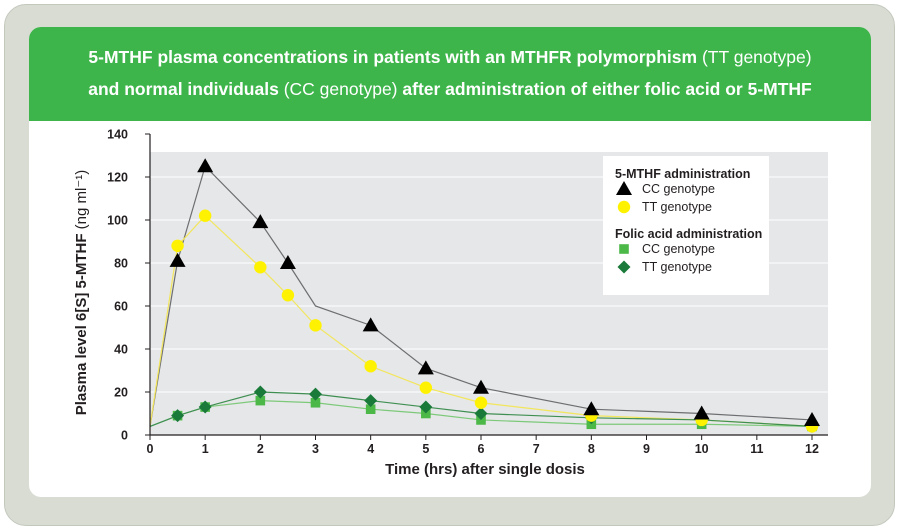 This screenshot has height=530, width=899. Describe the element at coordinates (121, 264) in the screenshot. I see `y-tick-label: 80` at that location.